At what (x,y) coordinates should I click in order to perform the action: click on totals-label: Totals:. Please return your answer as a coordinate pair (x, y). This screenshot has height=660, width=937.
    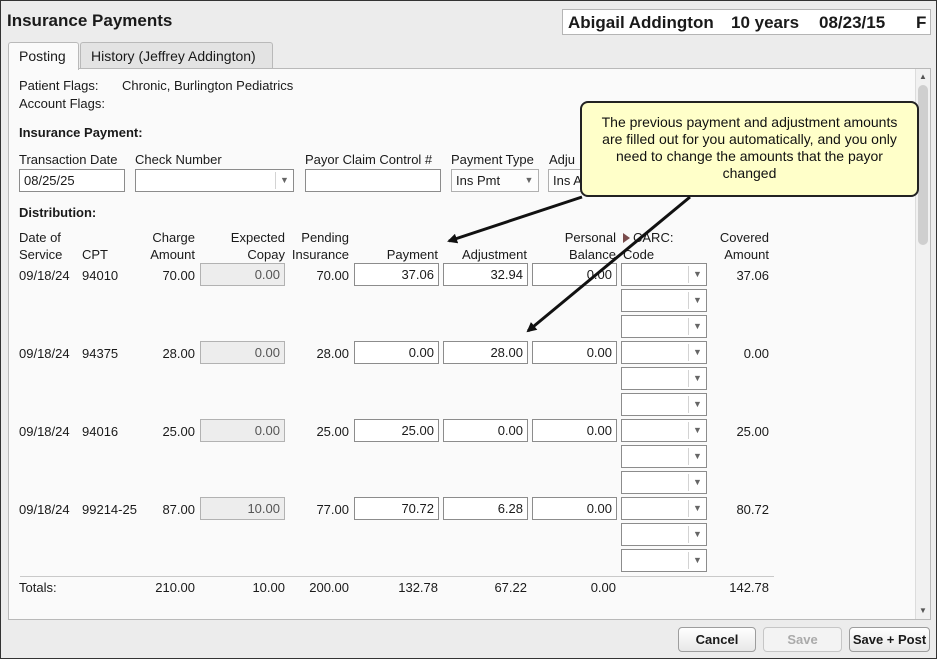
    Looking at the image, I should click on (38, 587).